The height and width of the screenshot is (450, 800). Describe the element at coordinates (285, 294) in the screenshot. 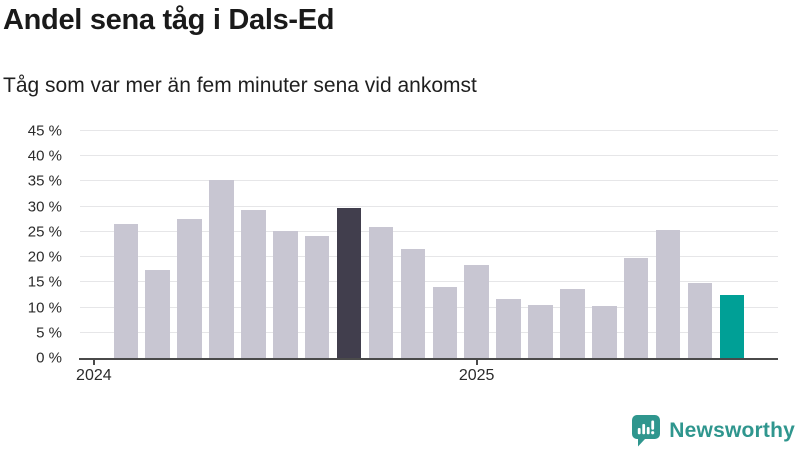

I see `bar-jul-2024` at that location.